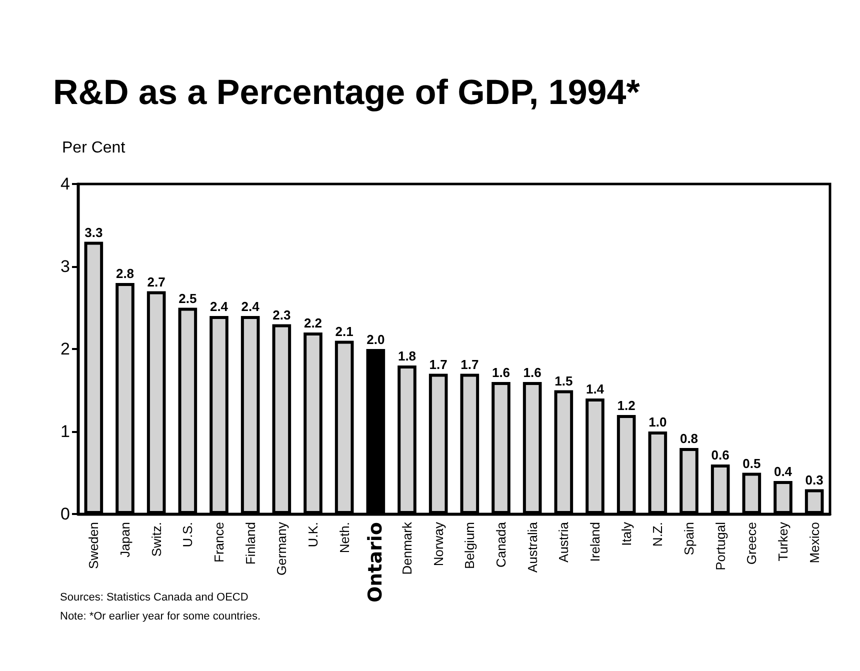 This screenshot has height=671, width=860. What do you see at coordinates (282, 549) in the screenshot?
I see `x-tick-label: Germany` at bounding box center [282, 549].